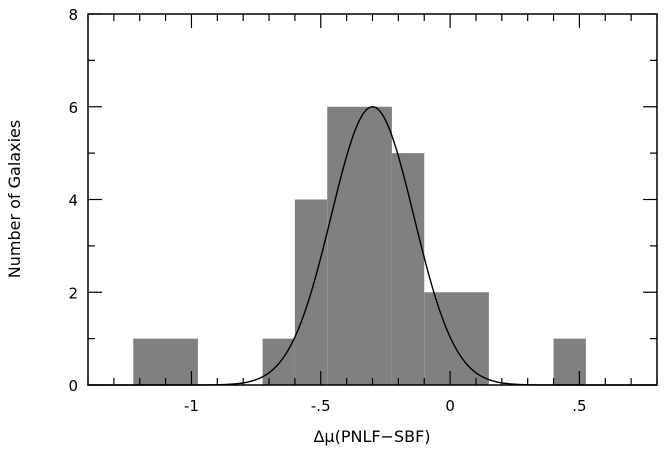 This screenshot has width=665, height=452. I want to click on x-tick-label: 0, so click(450, 406).